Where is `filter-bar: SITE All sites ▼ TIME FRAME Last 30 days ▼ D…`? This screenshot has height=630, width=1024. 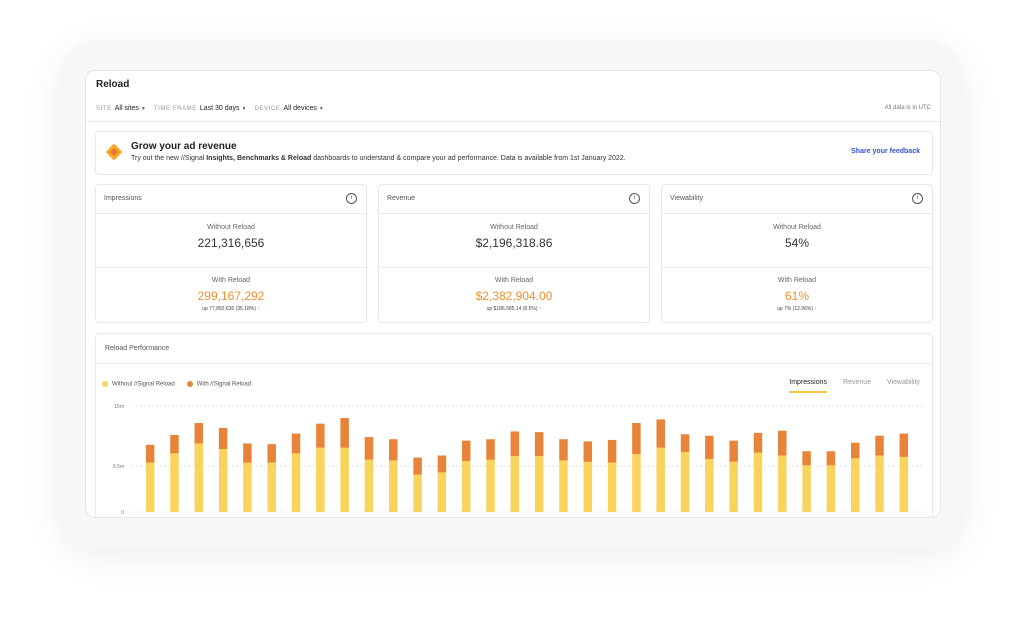 filter-bar: SITE All sites ▼ TIME FRAME Last 30 days ▼ D… is located at coordinates (210, 108).